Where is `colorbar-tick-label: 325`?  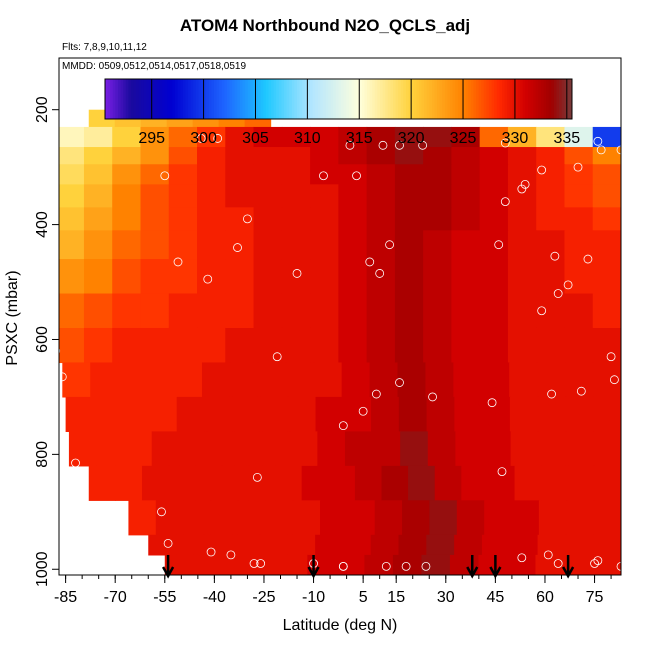
colorbar-tick-label: 325 is located at coordinates (463, 138).